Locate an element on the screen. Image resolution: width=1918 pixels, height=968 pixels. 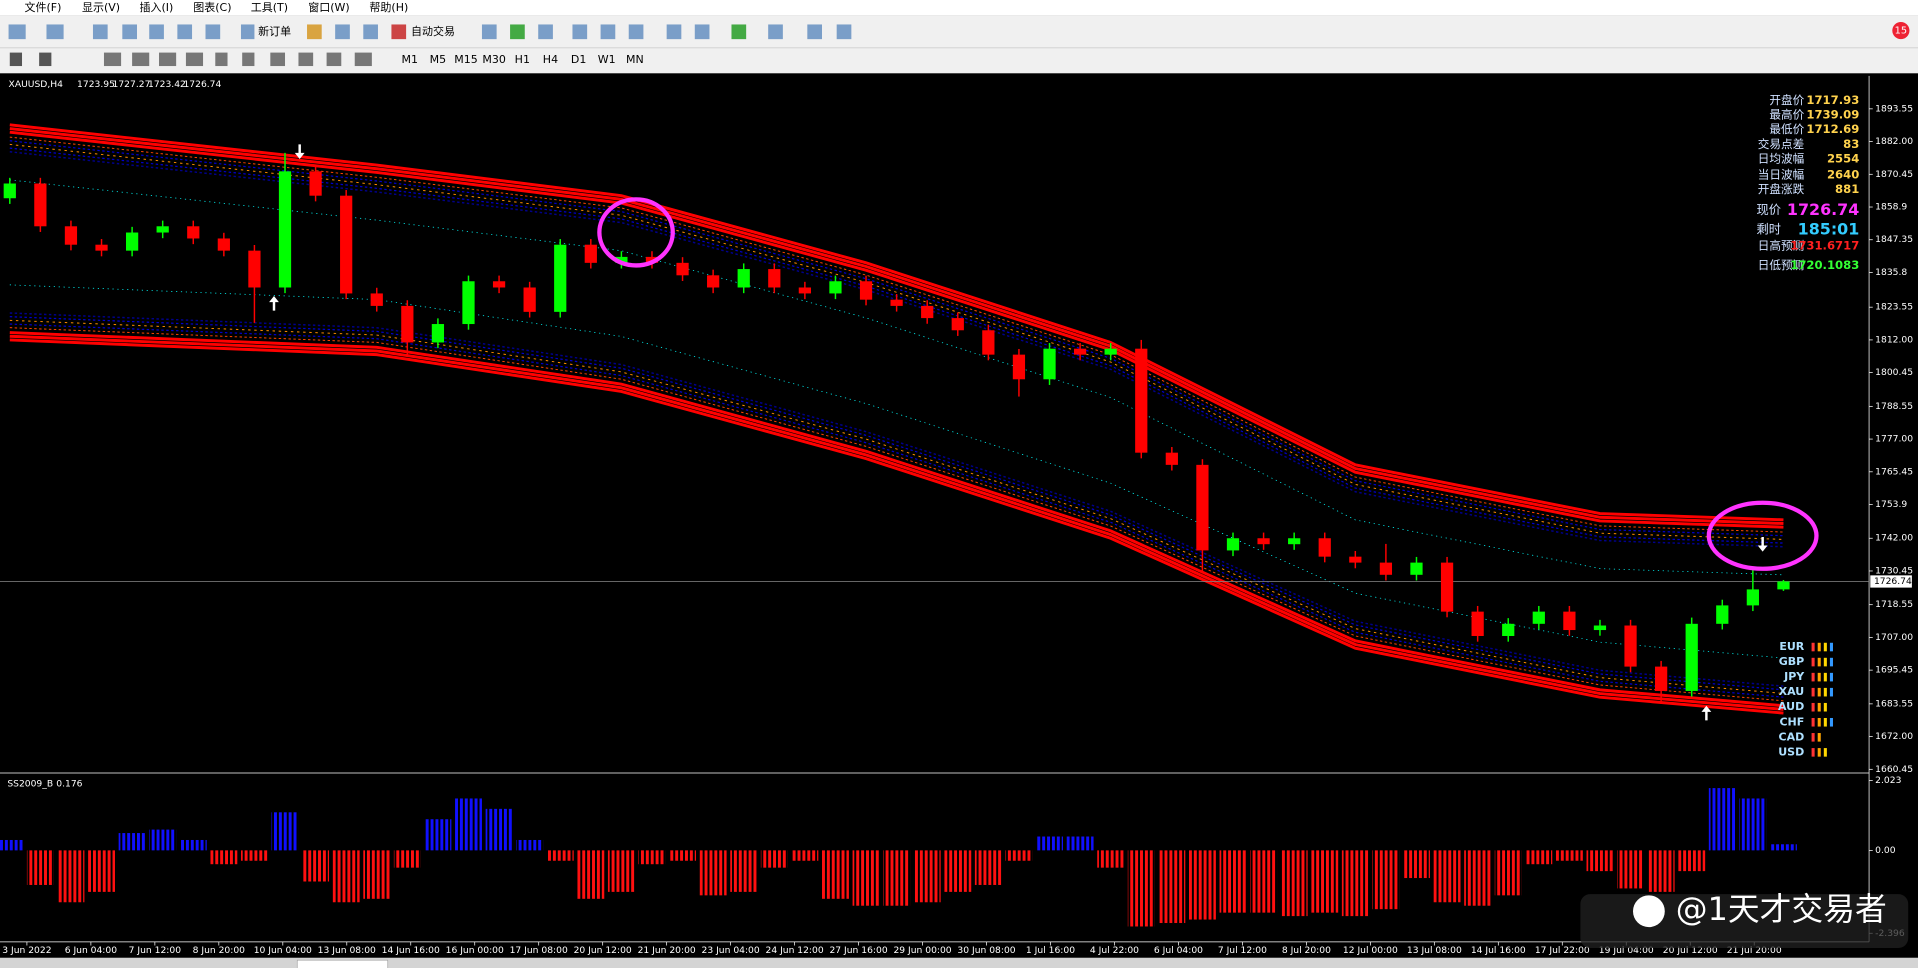
y-tick-label: 1753.9 is located at coordinates (1891, 504).